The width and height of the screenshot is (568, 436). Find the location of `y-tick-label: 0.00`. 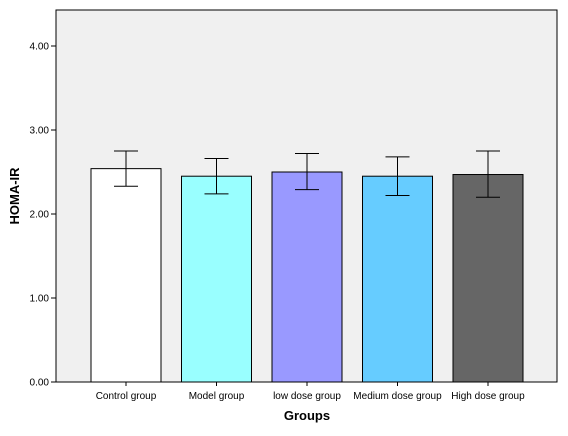

y-tick-label: 0.00 is located at coordinates (40, 383).